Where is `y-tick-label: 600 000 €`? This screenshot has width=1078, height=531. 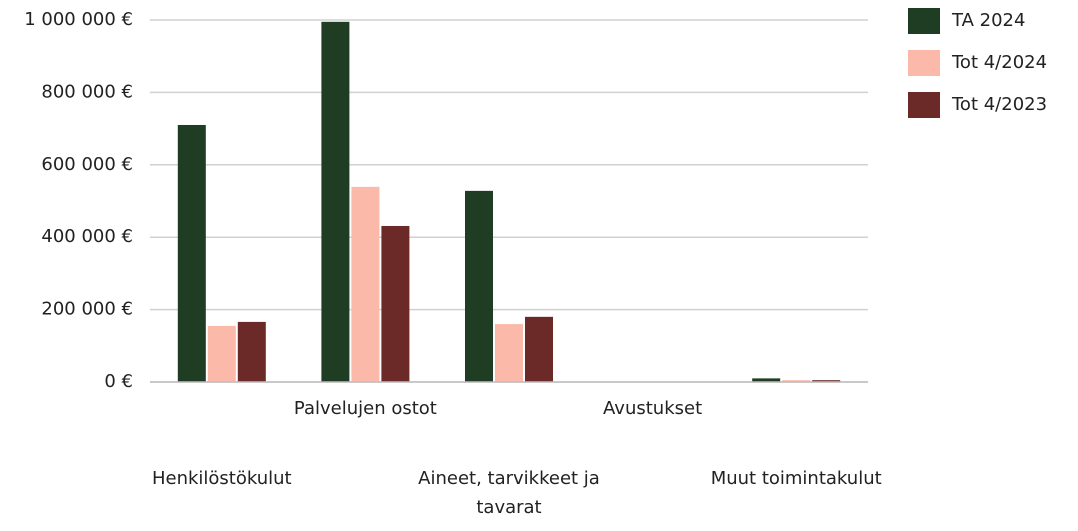 y-tick-label: 600 000 € is located at coordinates (87, 164).